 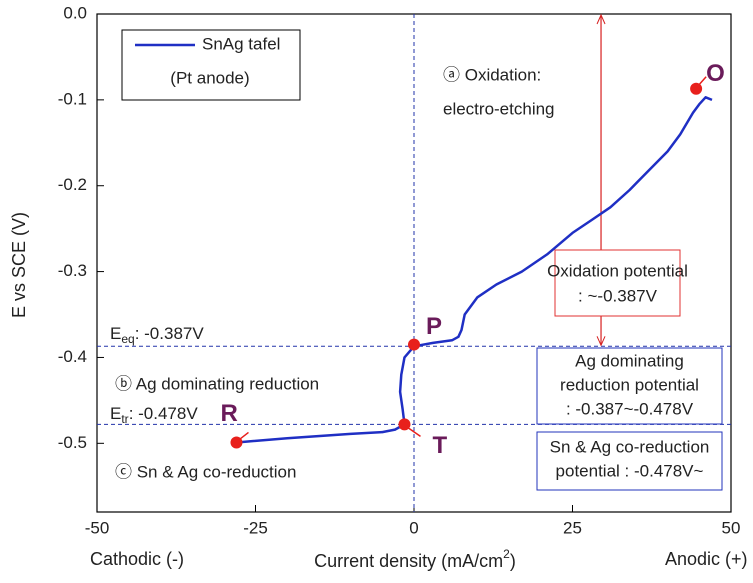 What do you see at coordinates (127, 339) in the screenshot?
I see `ref-sub: eq` at bounding box center [127, 339].